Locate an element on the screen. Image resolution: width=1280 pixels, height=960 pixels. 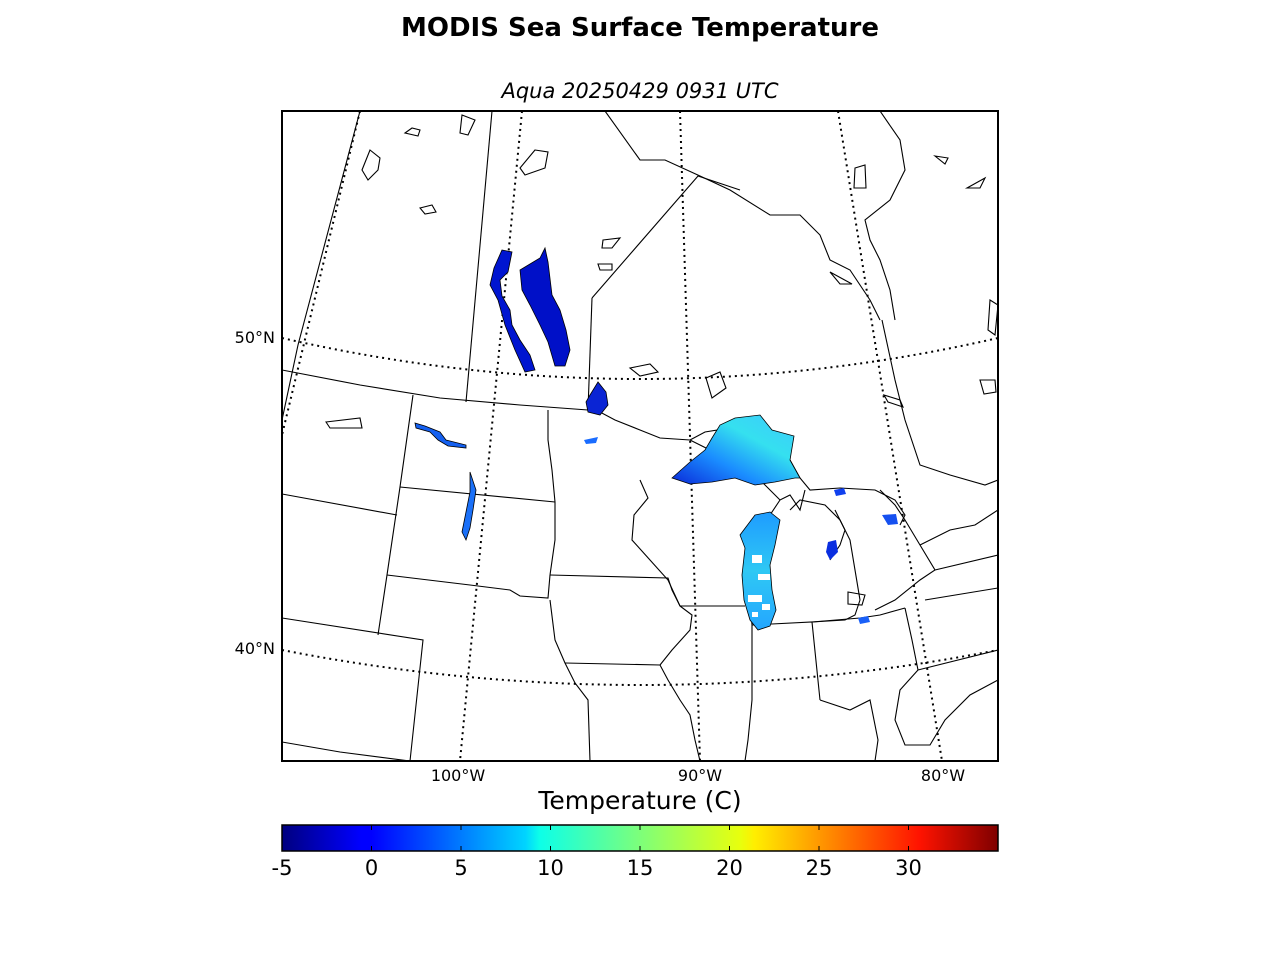
colorbar is located at coordinates (640, 838).